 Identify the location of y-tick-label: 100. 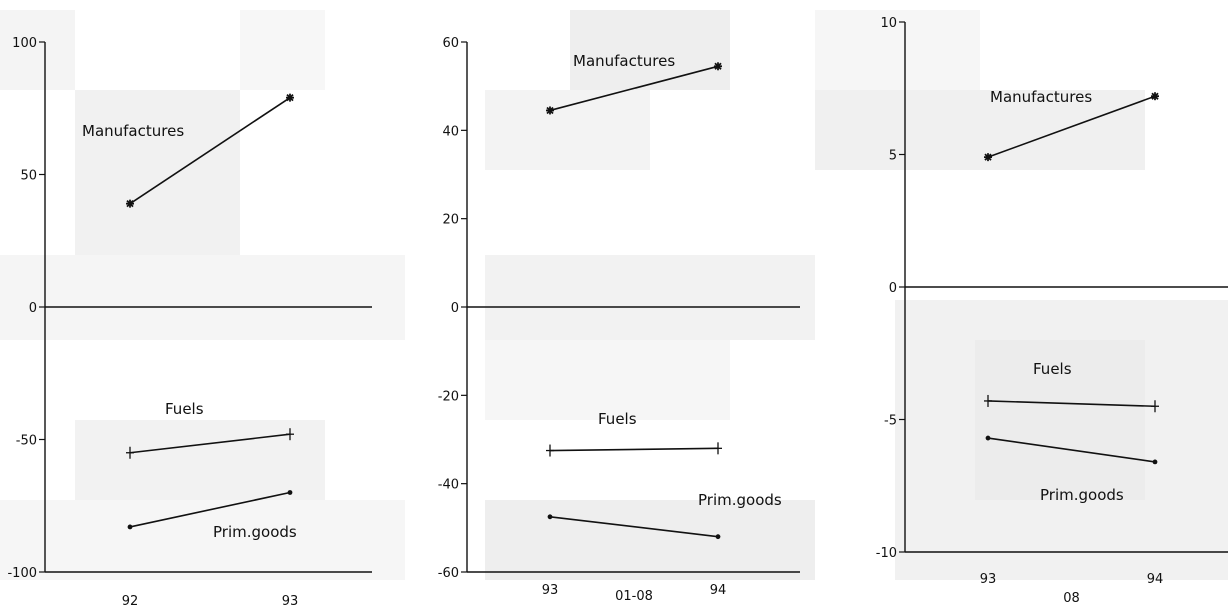
(24, 43).